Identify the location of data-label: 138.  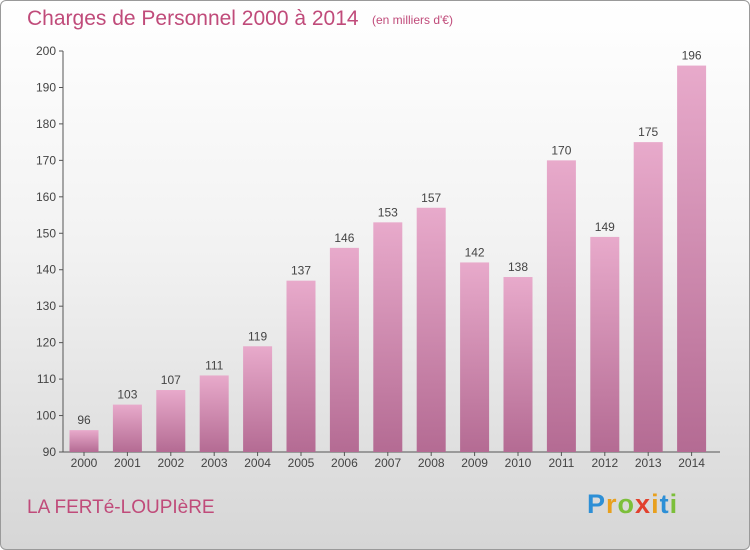
(518, 267).